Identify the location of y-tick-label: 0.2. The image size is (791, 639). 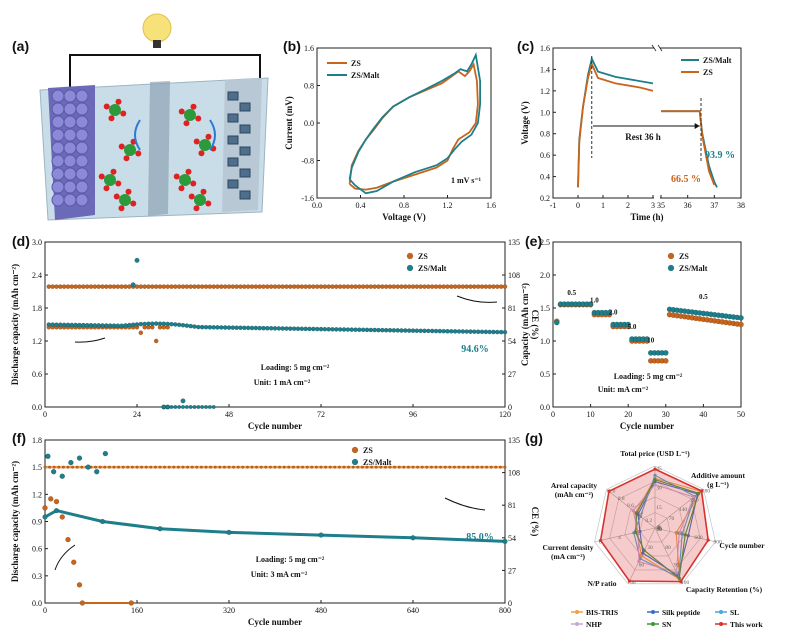
(545, 198).